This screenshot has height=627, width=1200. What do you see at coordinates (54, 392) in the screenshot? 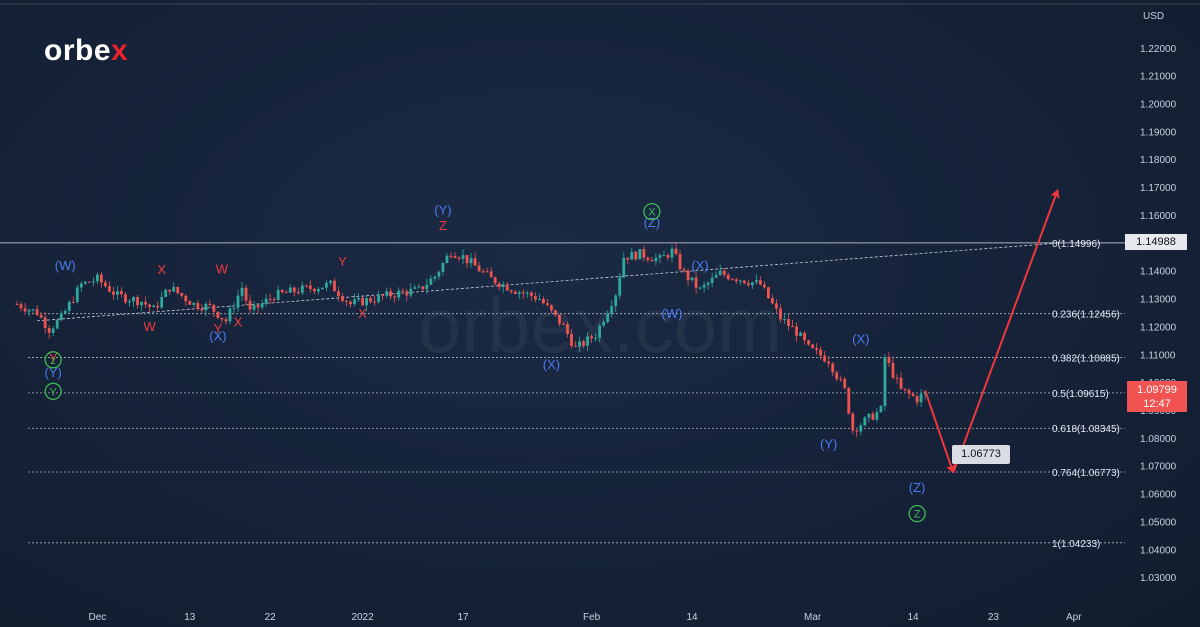
I see `circled-wave-label: Y` at bounding box center [54, 392].